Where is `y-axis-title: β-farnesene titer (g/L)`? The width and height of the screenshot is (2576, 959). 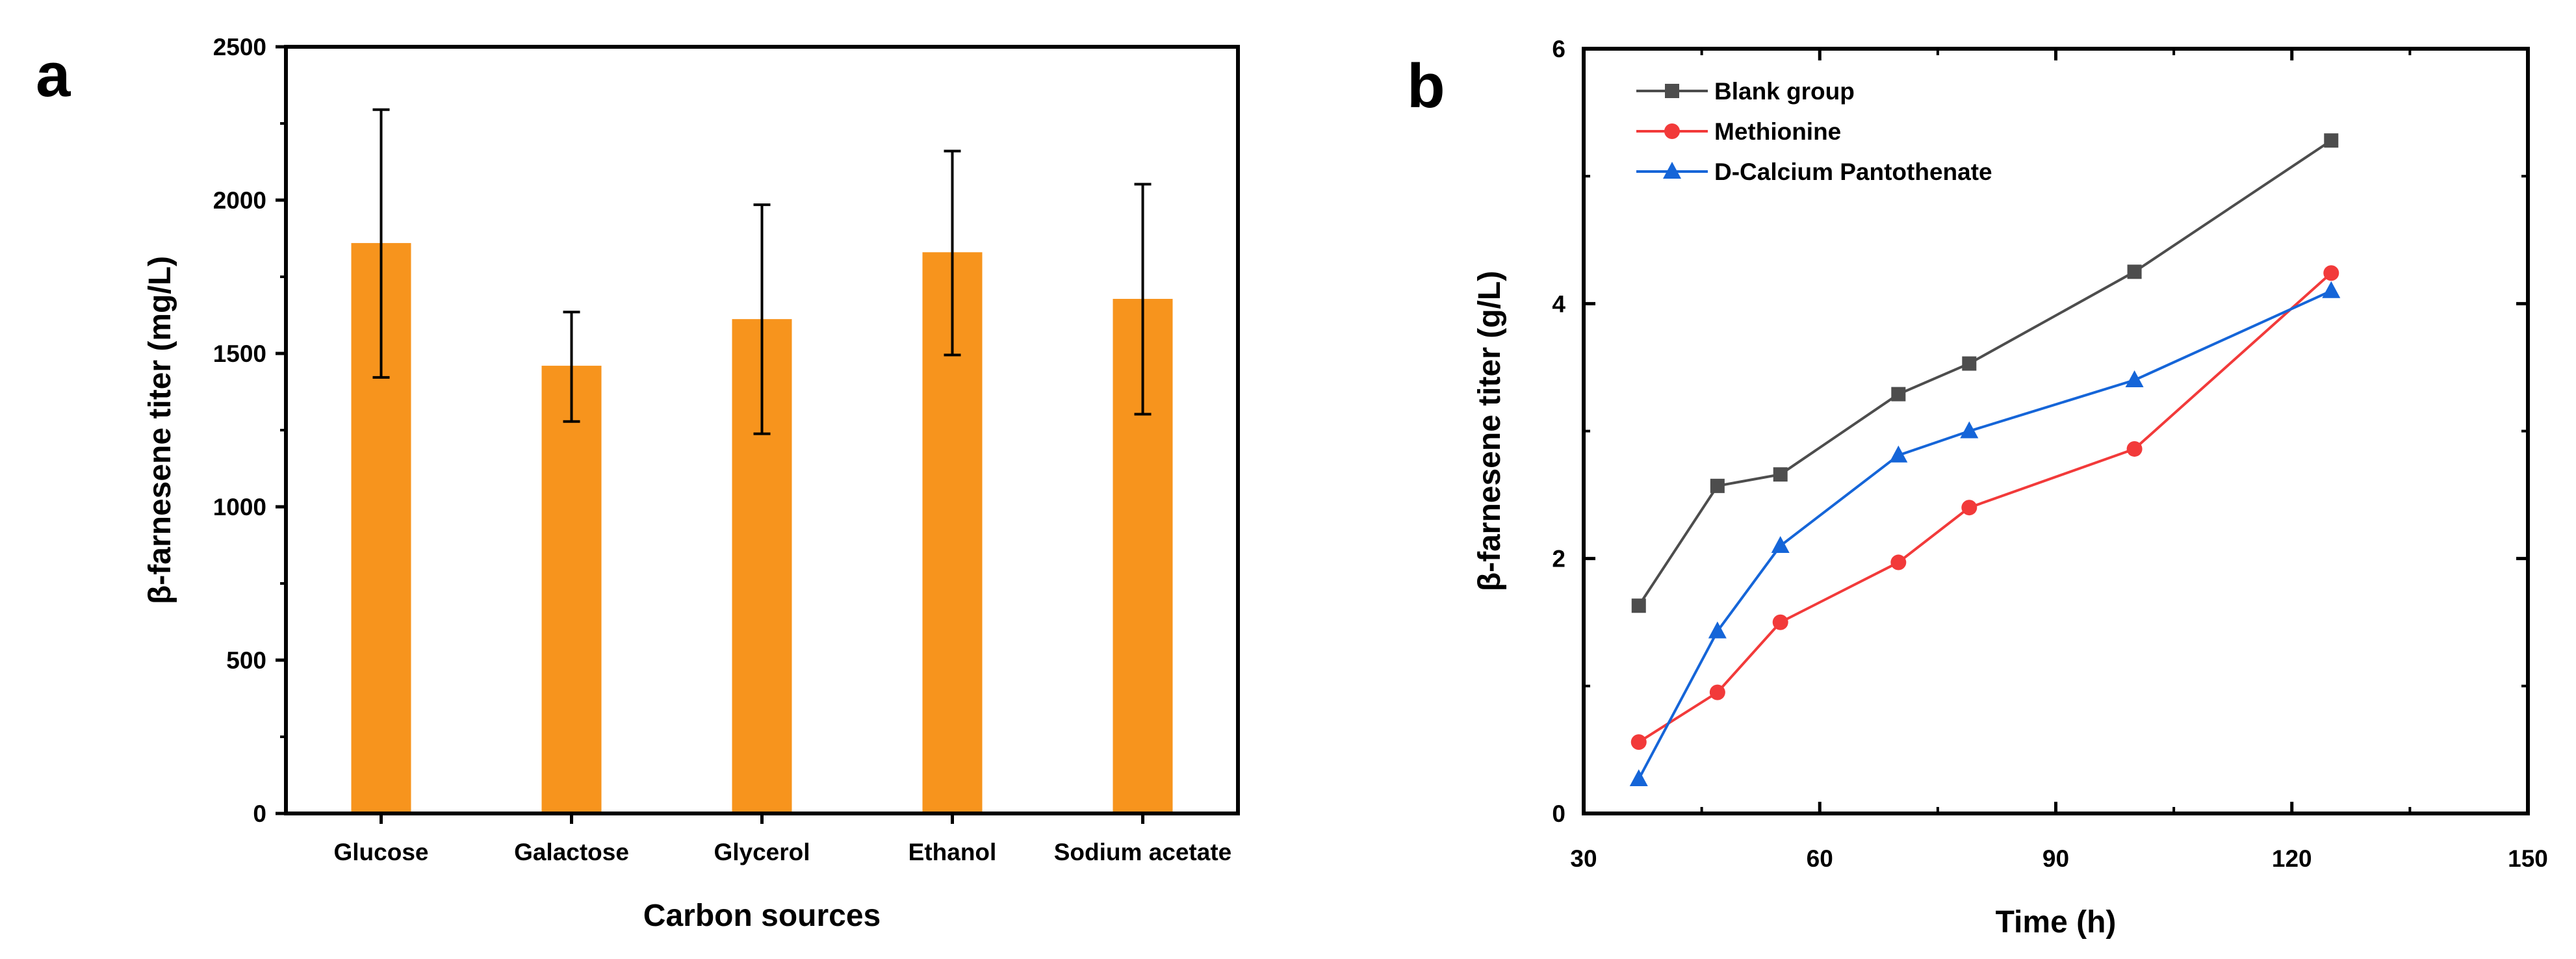 y-axis-title: β-farnesene titer (g/L) is located at coordinates (1490, 431).